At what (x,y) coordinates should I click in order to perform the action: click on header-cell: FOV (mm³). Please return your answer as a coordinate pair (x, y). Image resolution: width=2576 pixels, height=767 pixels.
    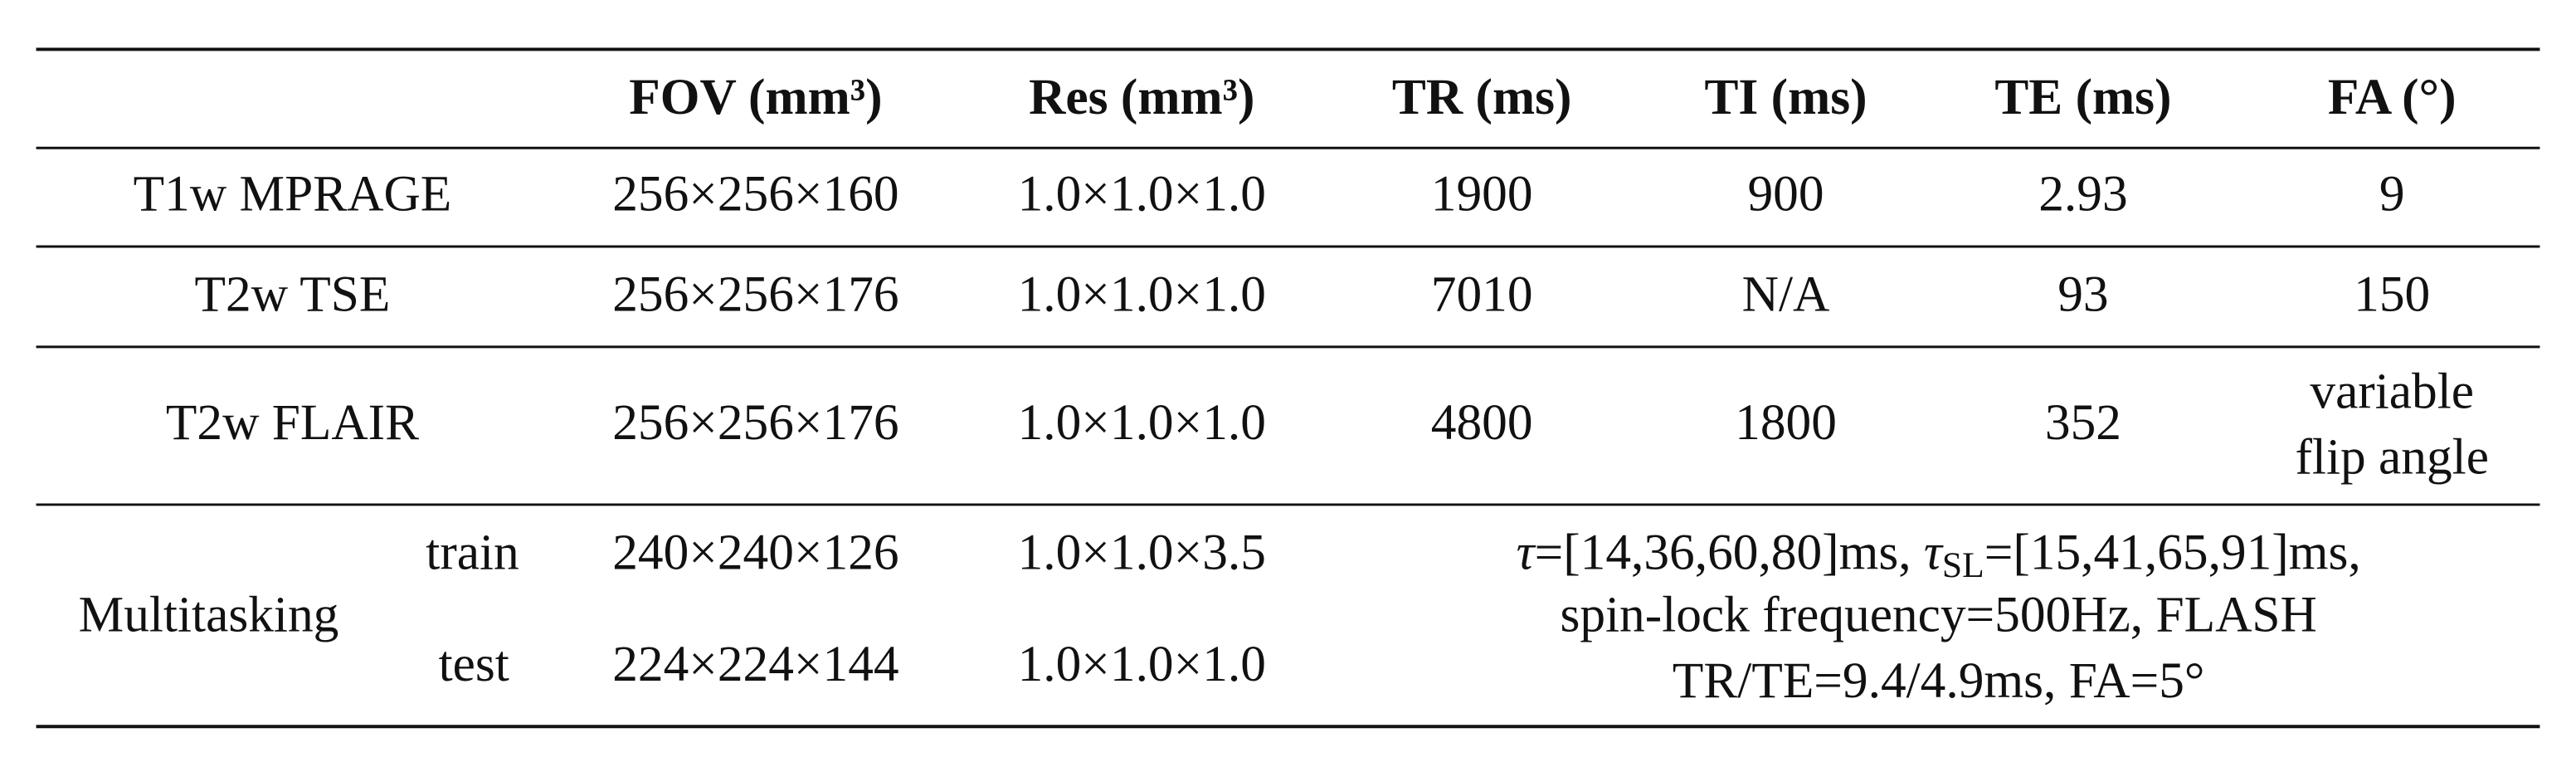
    Looking at the image, I should click on (755, 97).